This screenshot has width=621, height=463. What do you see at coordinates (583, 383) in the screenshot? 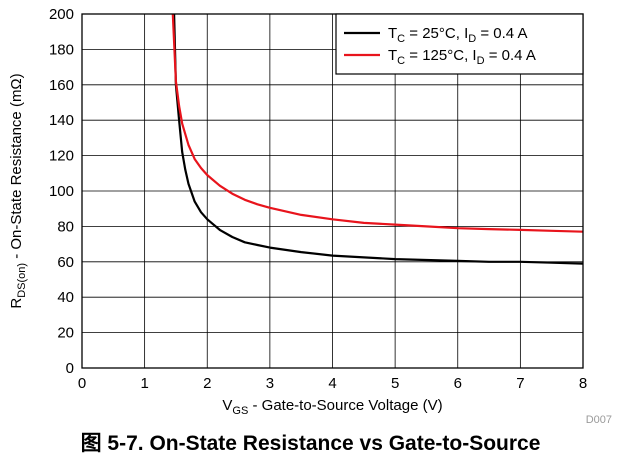
I see `x-tick-label: 8` at bounding box center [583, 383].